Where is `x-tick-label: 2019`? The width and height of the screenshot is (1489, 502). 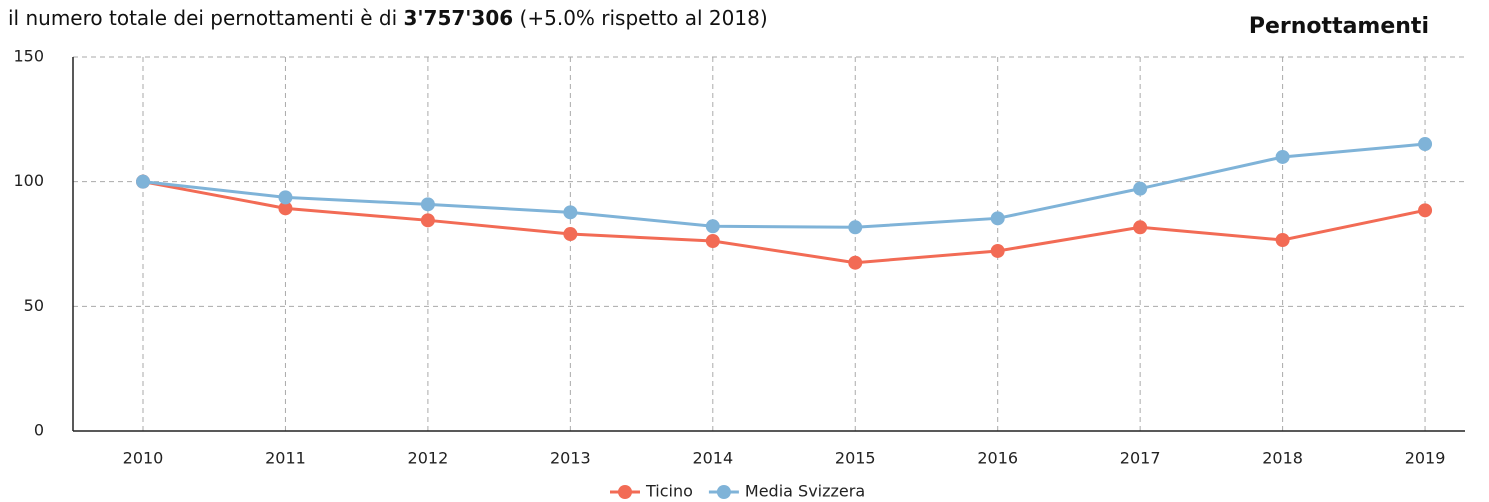 x-tick-label: 2019 is located at coordinates (1425, 458).